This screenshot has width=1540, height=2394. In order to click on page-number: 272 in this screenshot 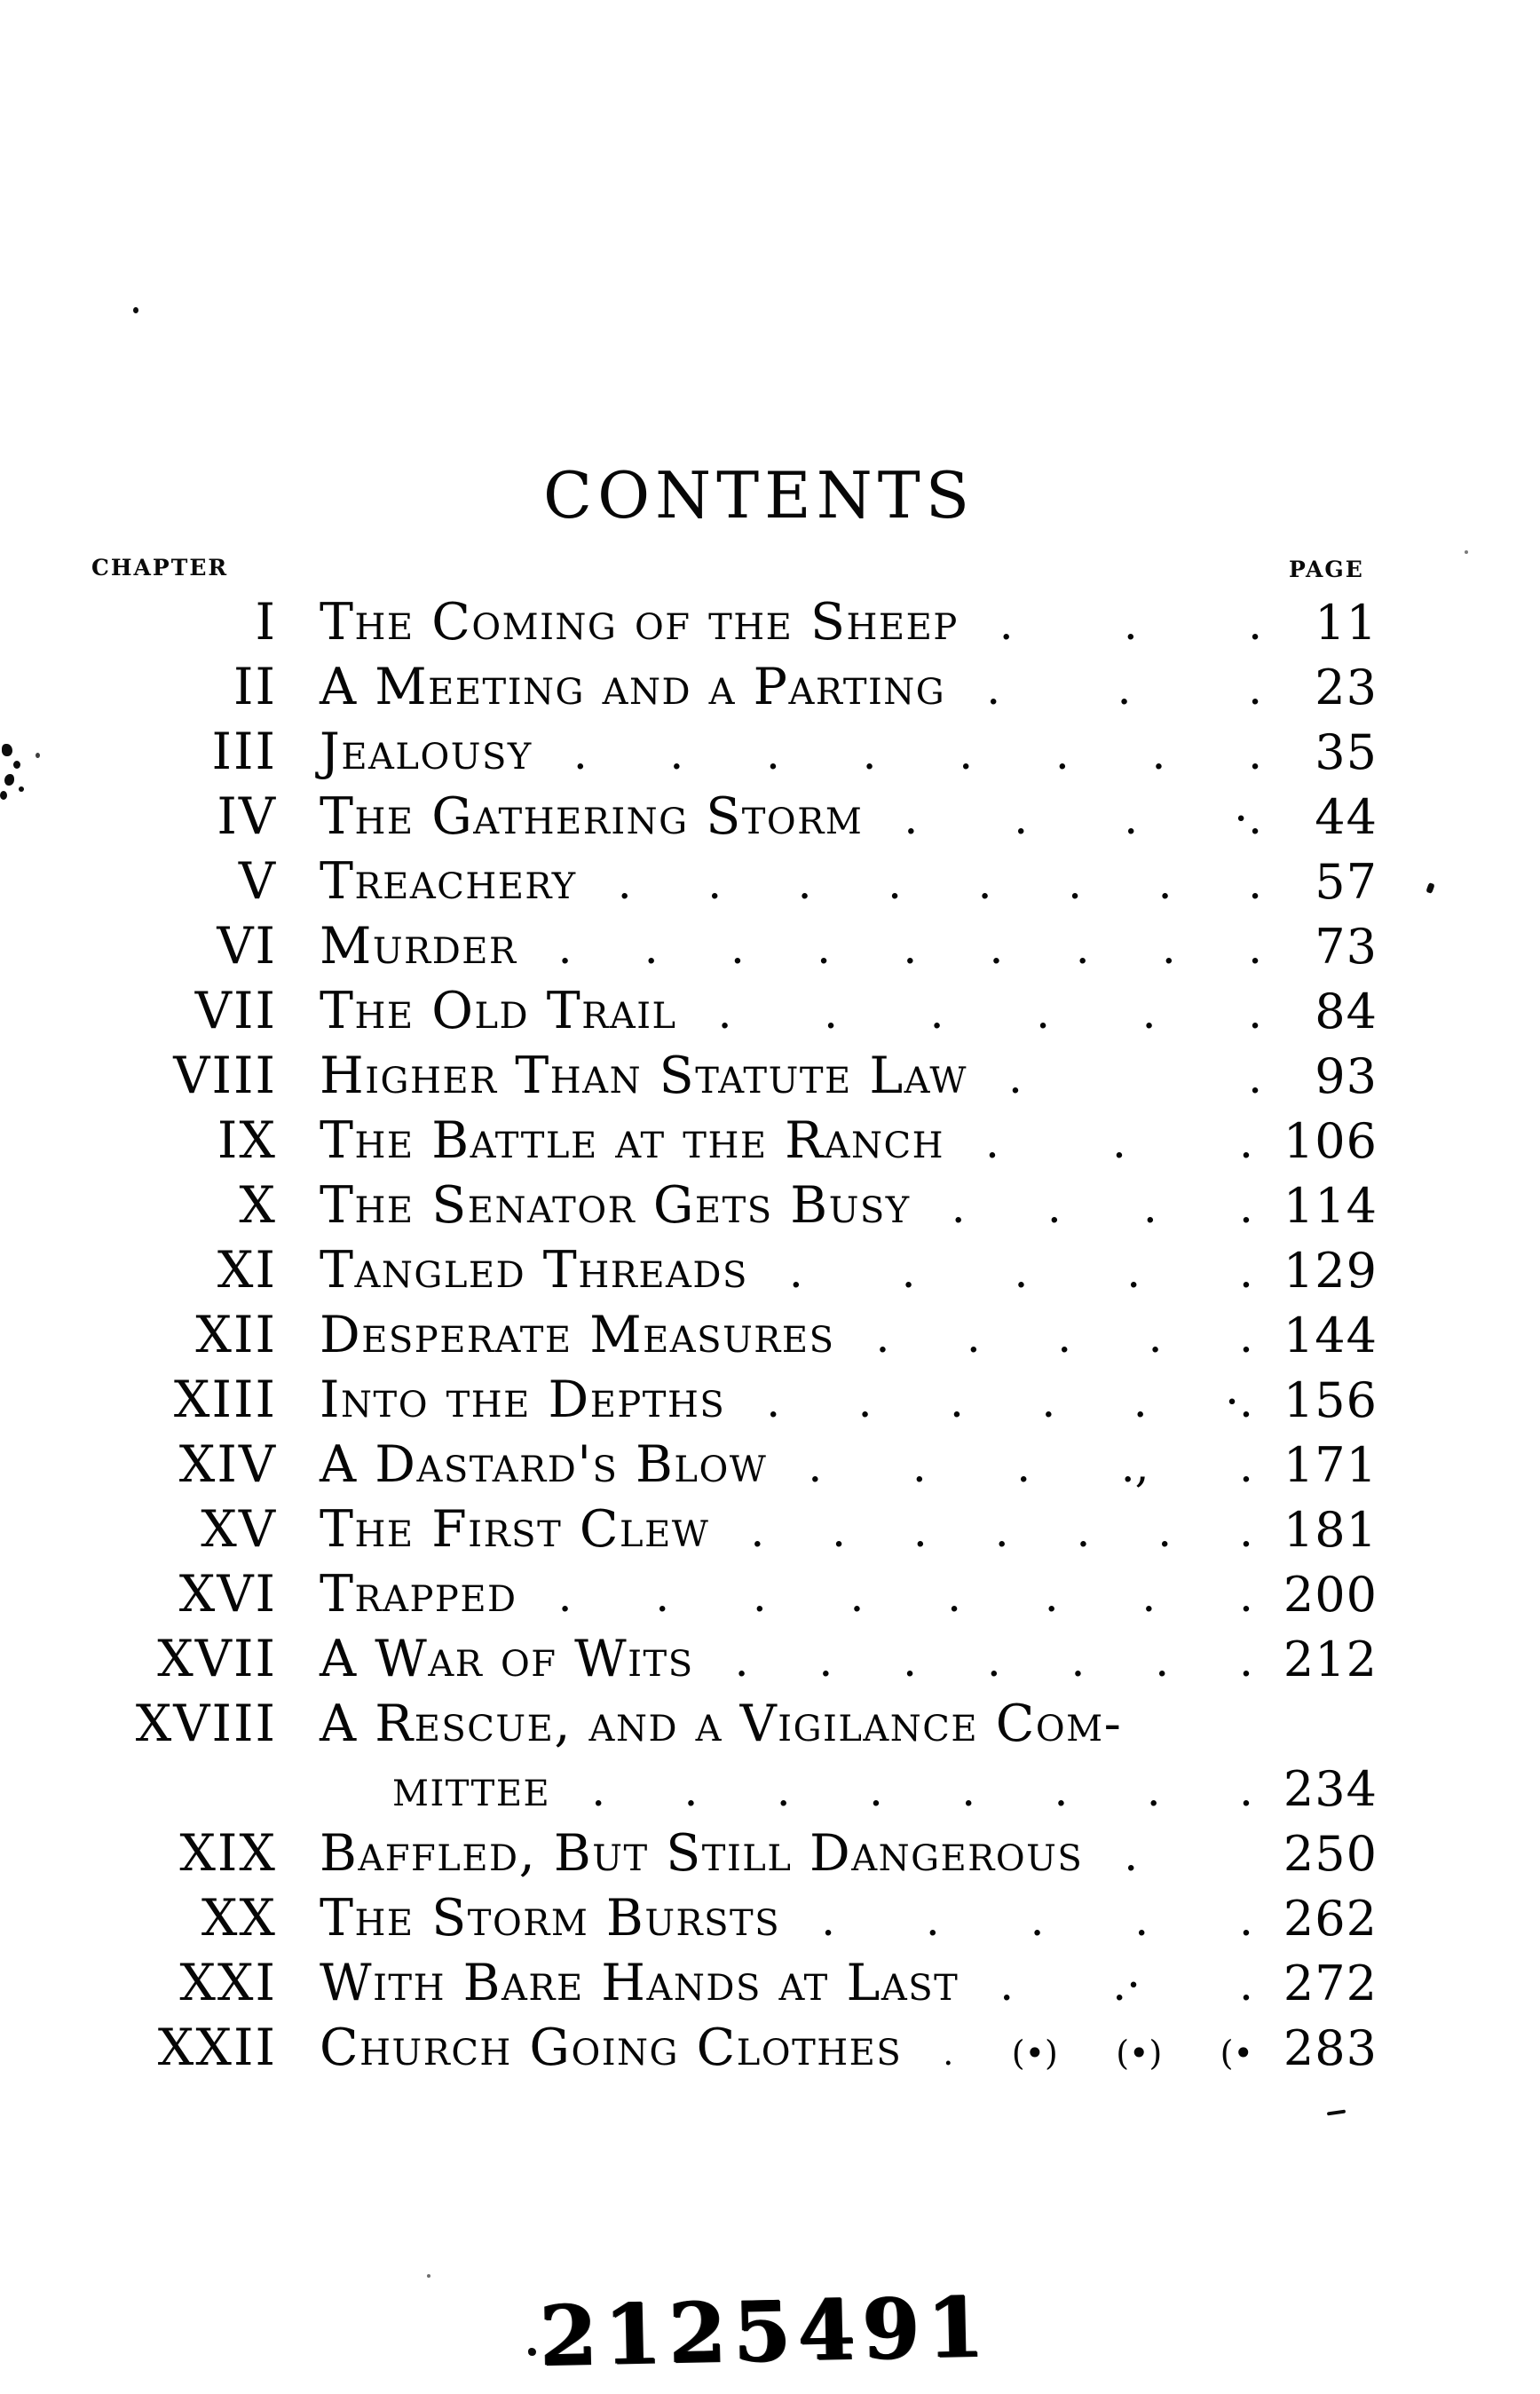, I will do `click(1330, 1983)`.